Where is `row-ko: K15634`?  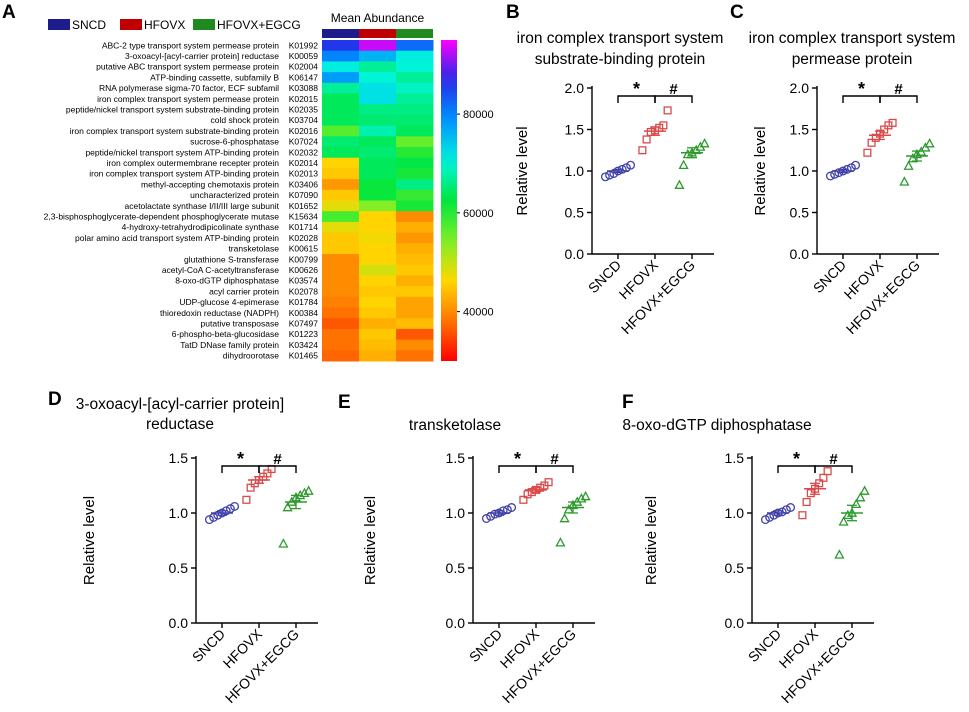 row-ko: K15634 is located at coordinates (304, 217).